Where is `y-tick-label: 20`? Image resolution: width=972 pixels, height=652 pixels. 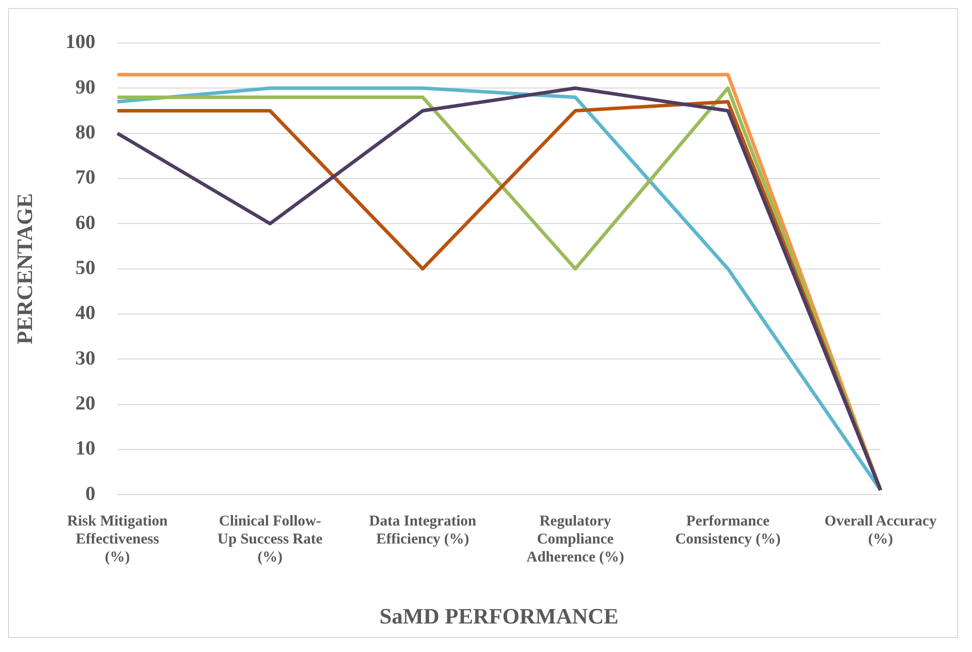
y-tick-label: 20 is located at coordinates (85, 403).